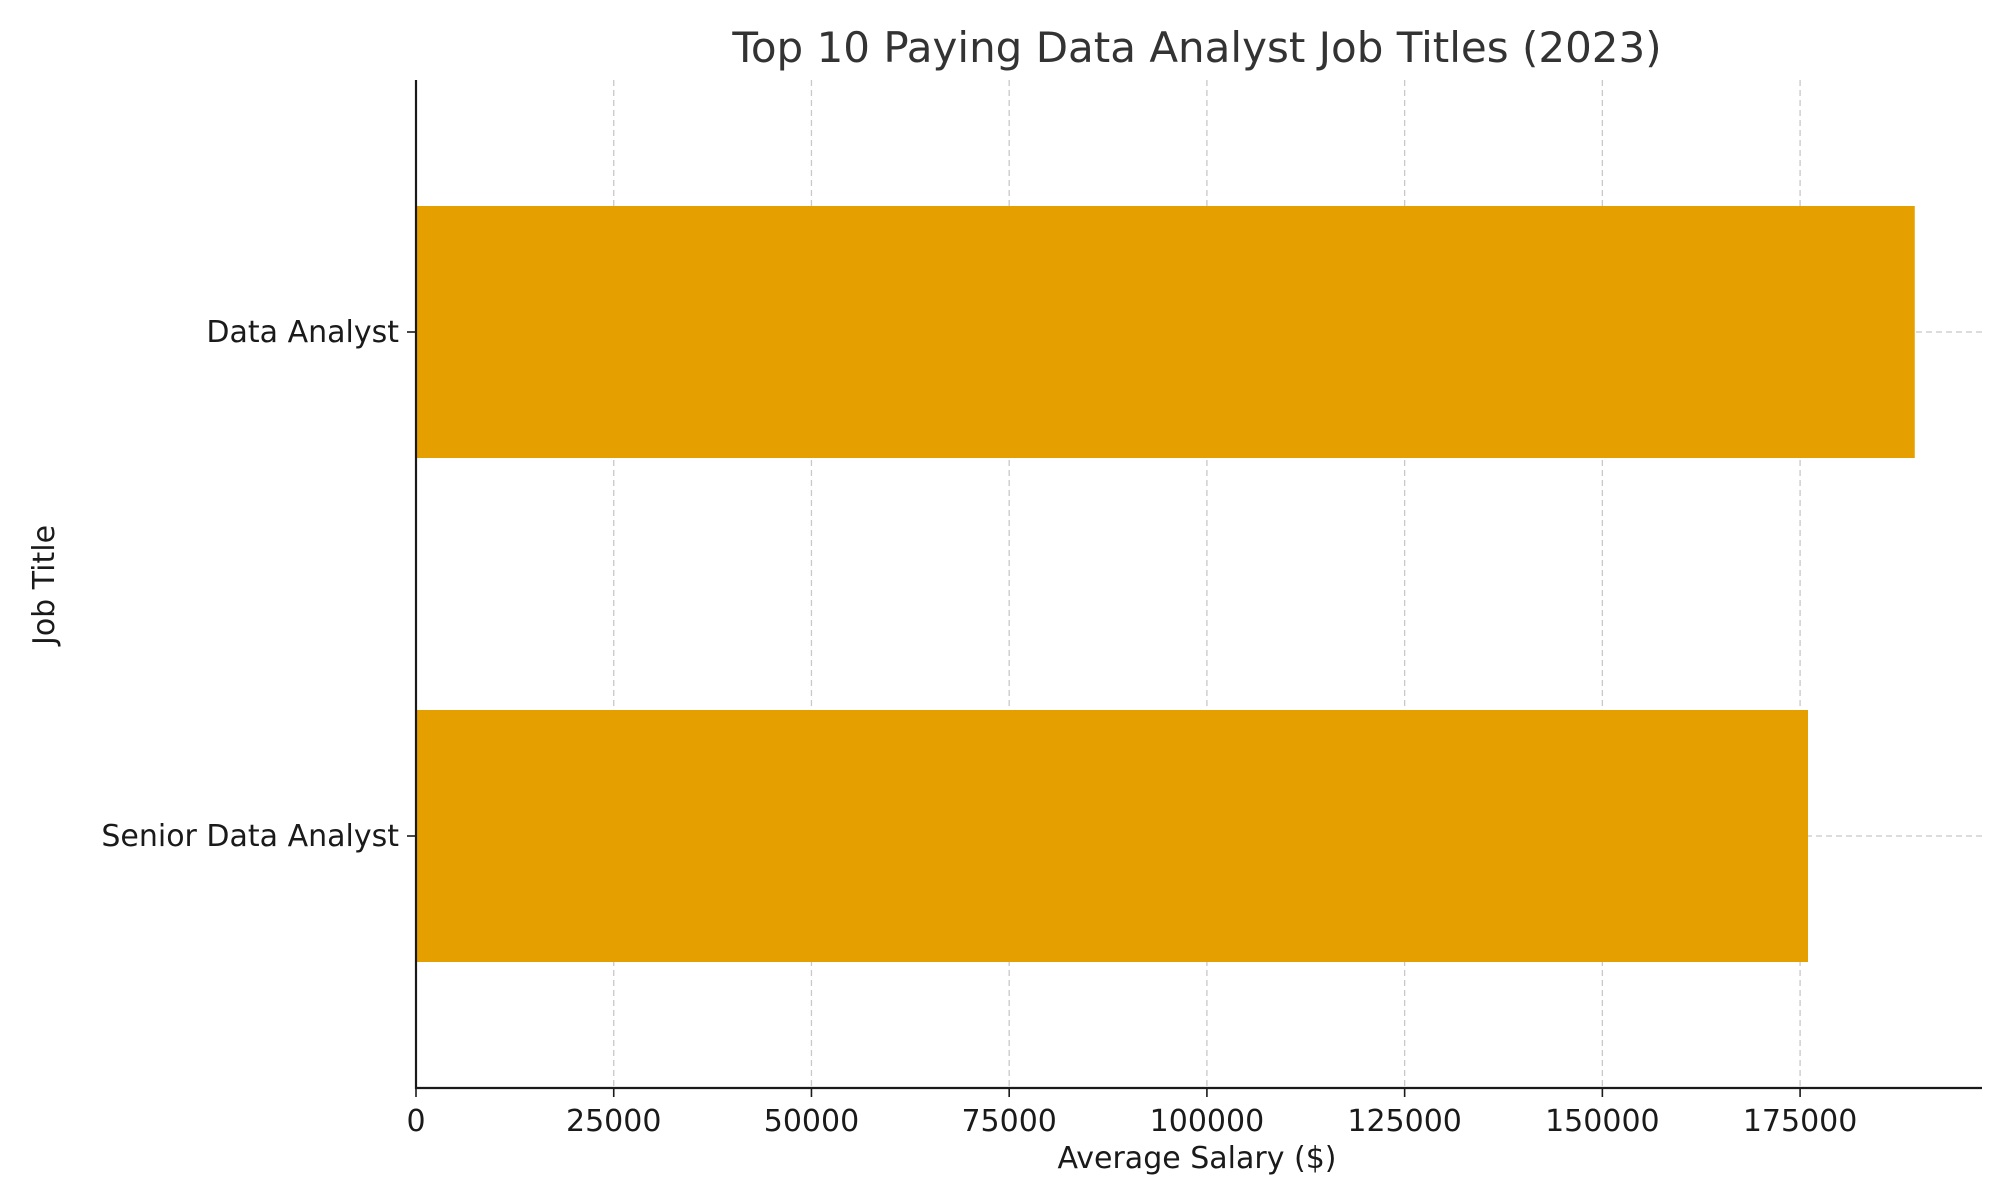  I want to click on x-axis-label: Average Salary ($), so click(1197, 1158).